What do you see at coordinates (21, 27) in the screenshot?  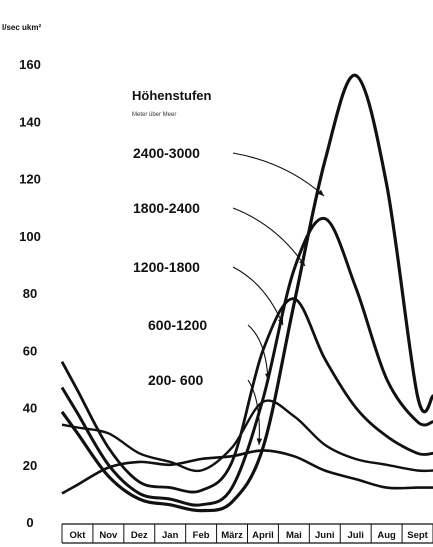 I see `y-axis-label: l/sec ukm²` at bounding box center [21, 27].